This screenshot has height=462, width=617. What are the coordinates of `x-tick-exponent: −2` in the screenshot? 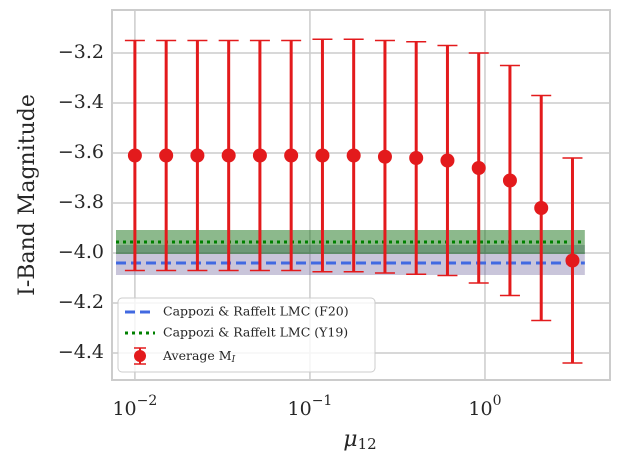 It's located at (147, 401).